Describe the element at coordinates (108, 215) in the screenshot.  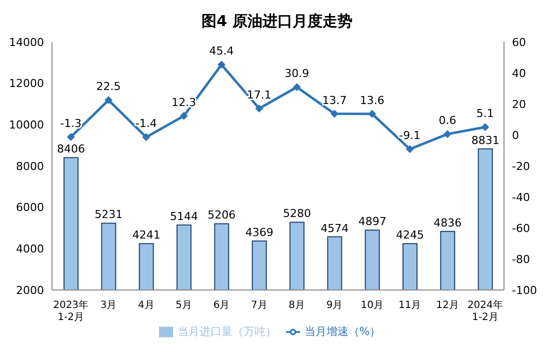
I see `data-label: 5231` at that location.